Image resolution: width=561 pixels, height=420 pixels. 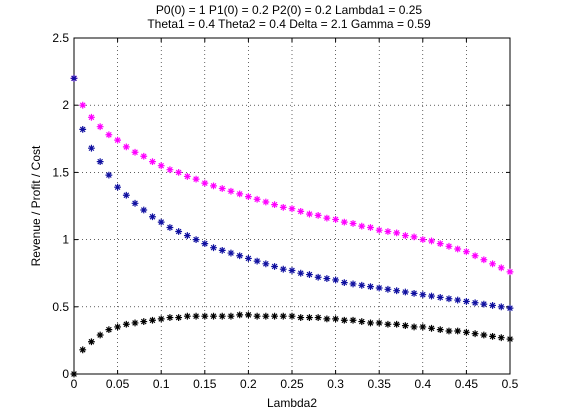 What do you see at coordinates (248, 384) in the screenshot?
I see `x-tick-label: 0.2` at bounding box center [248, 384].